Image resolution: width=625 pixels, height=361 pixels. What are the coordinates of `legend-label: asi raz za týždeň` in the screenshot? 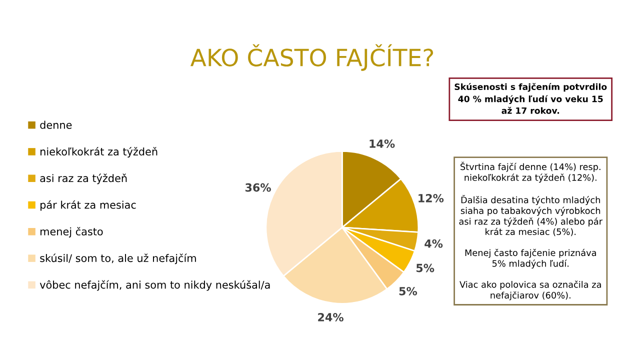 It's located at (83, 179).